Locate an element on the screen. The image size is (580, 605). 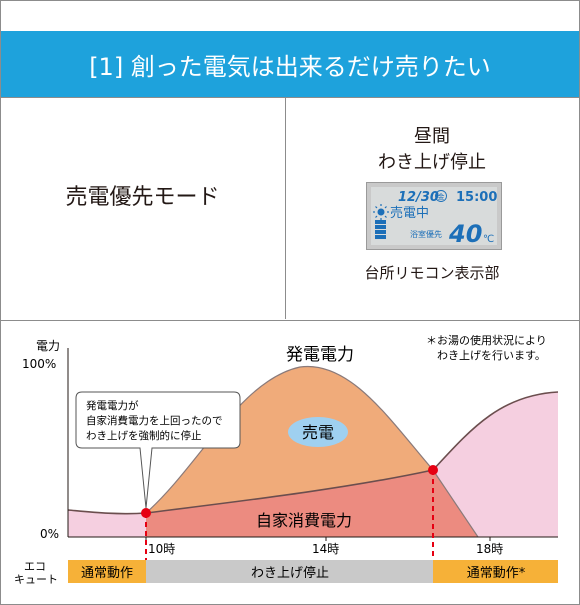
x-tick-label-10: 10時 is located at coordinates (161, 549).